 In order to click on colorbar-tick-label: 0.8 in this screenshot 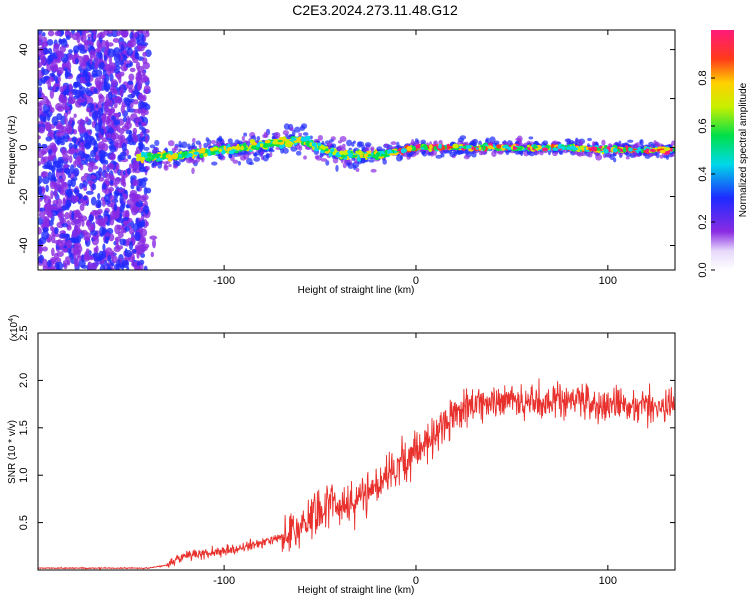, I will do `click(703, 77)`.